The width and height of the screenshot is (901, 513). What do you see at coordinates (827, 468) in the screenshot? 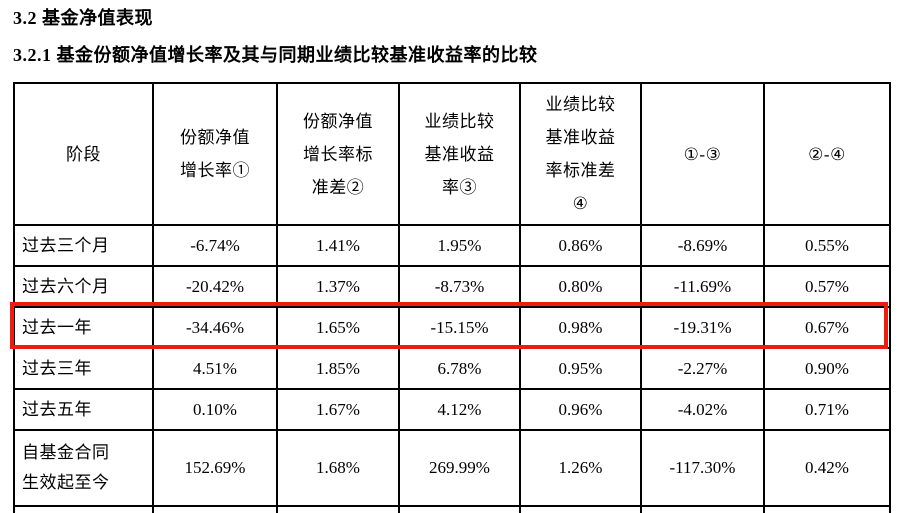
I see `value-cell: 0.42%` at bounding box center [827, 468].